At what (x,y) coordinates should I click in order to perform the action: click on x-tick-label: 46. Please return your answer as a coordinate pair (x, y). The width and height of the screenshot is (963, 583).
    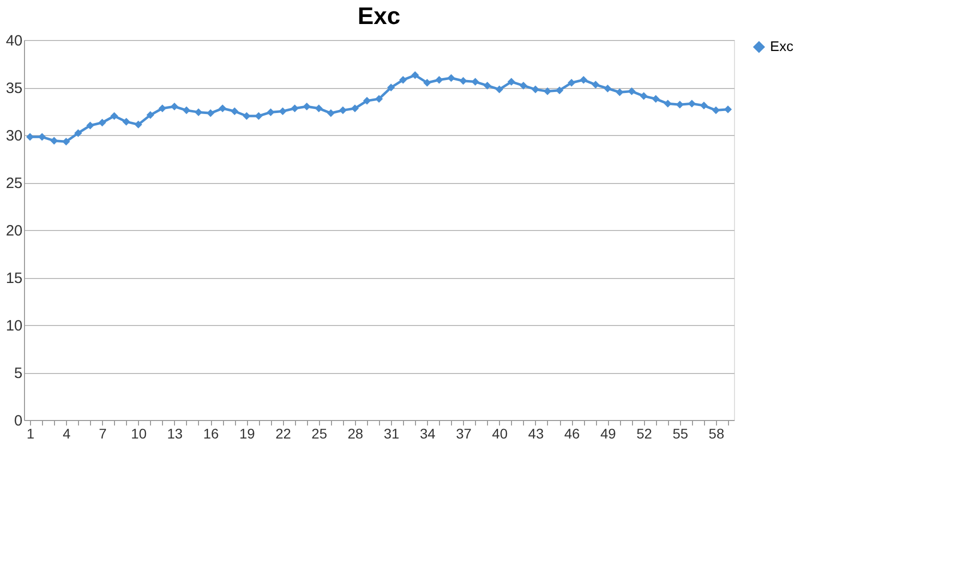
    Looking at the image, I should click on (572, 434).